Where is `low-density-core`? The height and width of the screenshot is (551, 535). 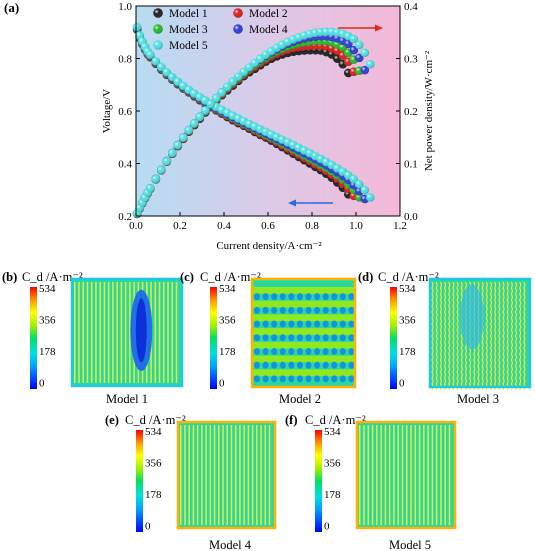
low-density-core is located at coordinates (141, 330).